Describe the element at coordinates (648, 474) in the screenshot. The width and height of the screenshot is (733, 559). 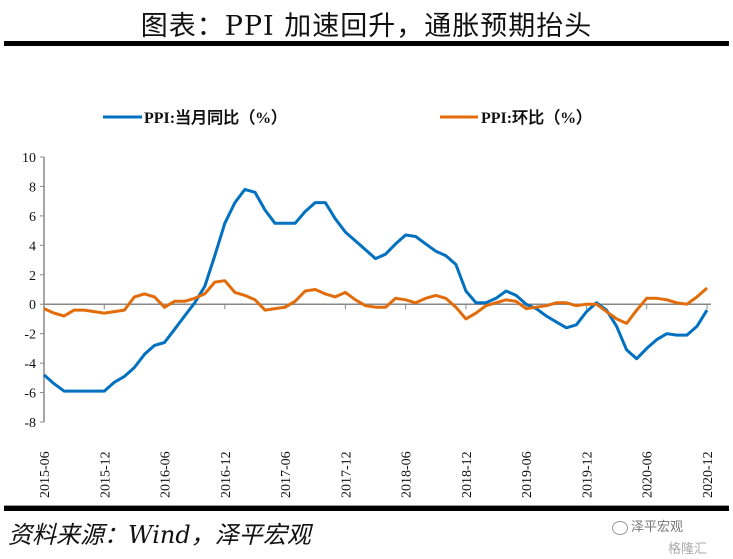
I see `x-tick-label: 2020-06` at that location.